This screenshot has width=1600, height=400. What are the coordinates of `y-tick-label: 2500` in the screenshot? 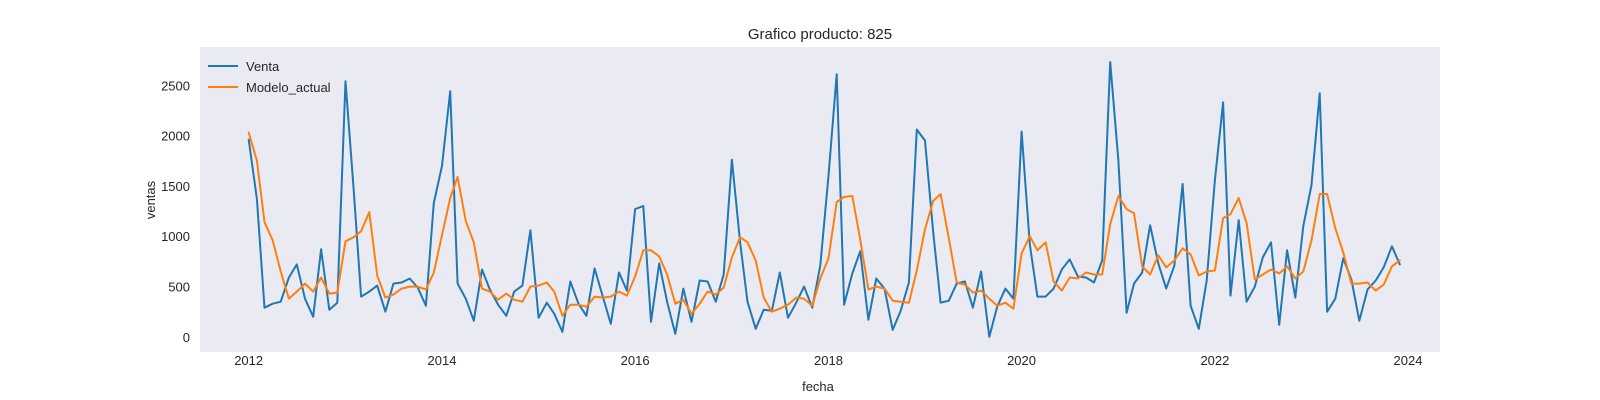 It's located at (175, 85).